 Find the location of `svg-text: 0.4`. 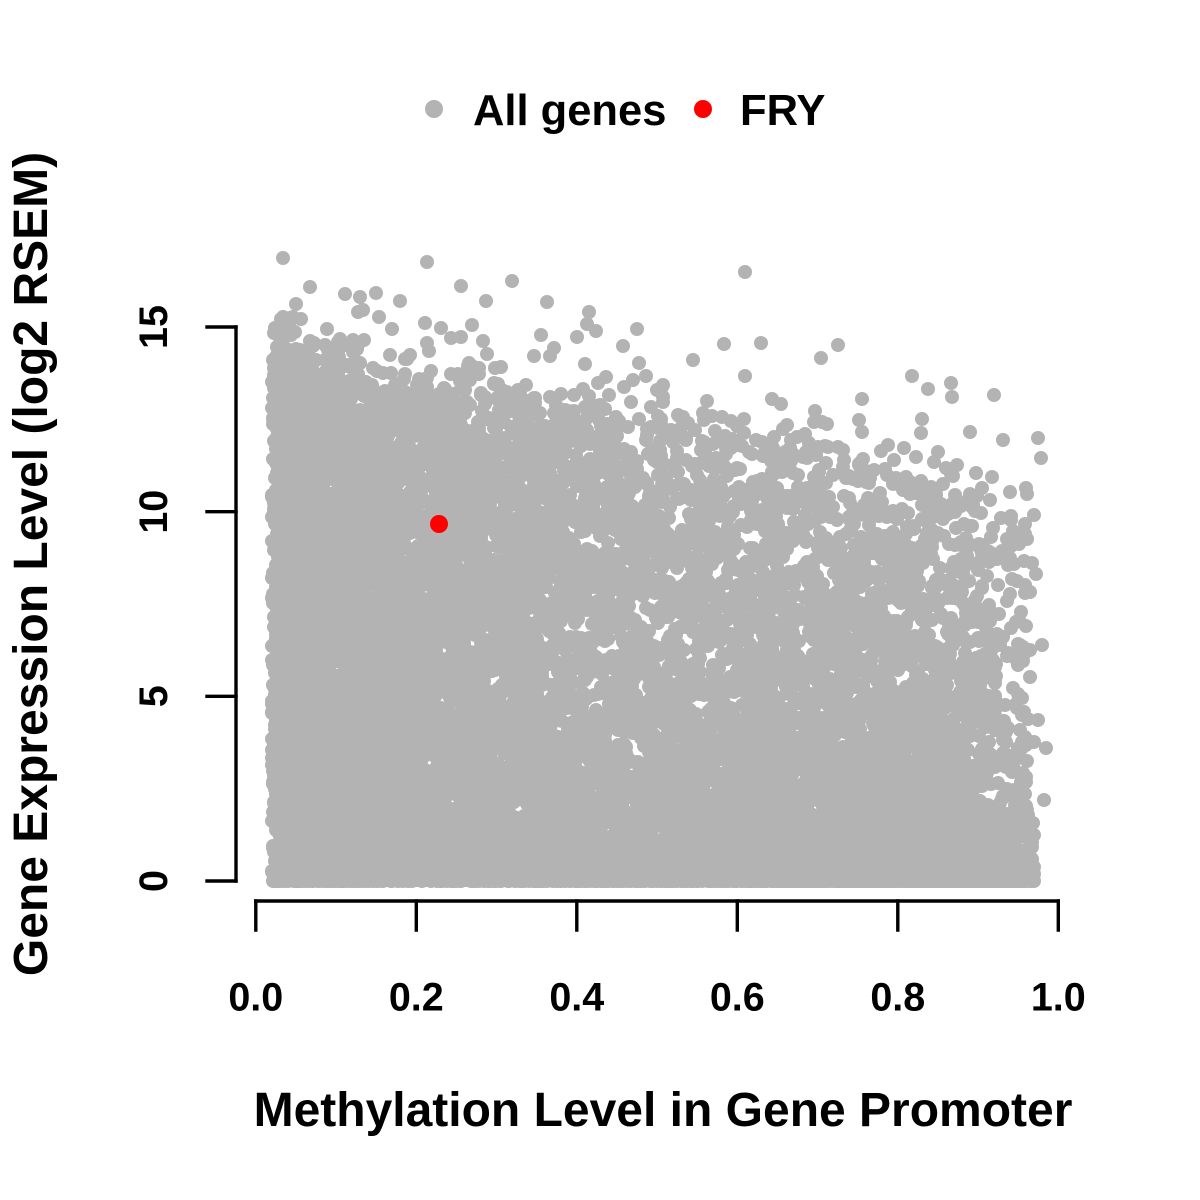

svg-text: 0.4 is located at coordinates (576, 998).